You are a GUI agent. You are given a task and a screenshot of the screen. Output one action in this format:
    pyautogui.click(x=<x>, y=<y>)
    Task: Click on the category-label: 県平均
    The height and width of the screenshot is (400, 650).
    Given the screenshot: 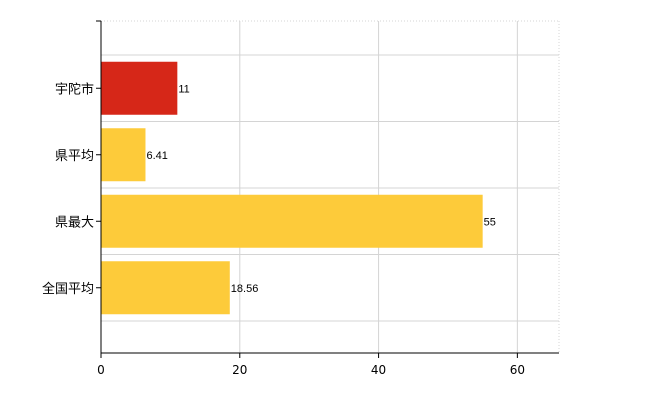 What is the action you would take?
    pyautogui.click(x=74, y=156)
    